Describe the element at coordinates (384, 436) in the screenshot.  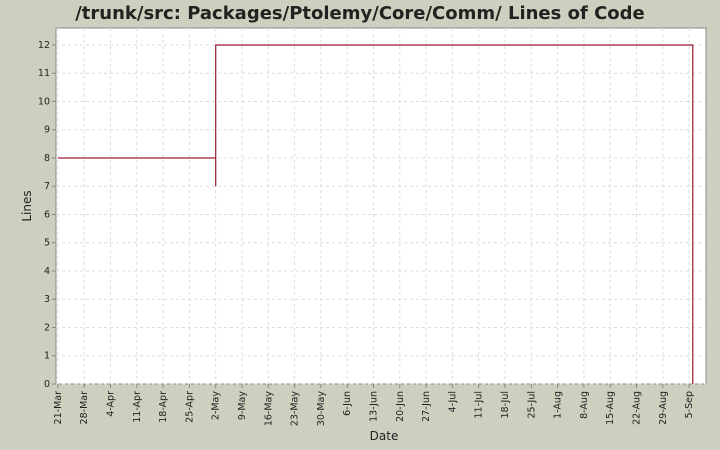
I see `x-axis-label: Date` at that location.